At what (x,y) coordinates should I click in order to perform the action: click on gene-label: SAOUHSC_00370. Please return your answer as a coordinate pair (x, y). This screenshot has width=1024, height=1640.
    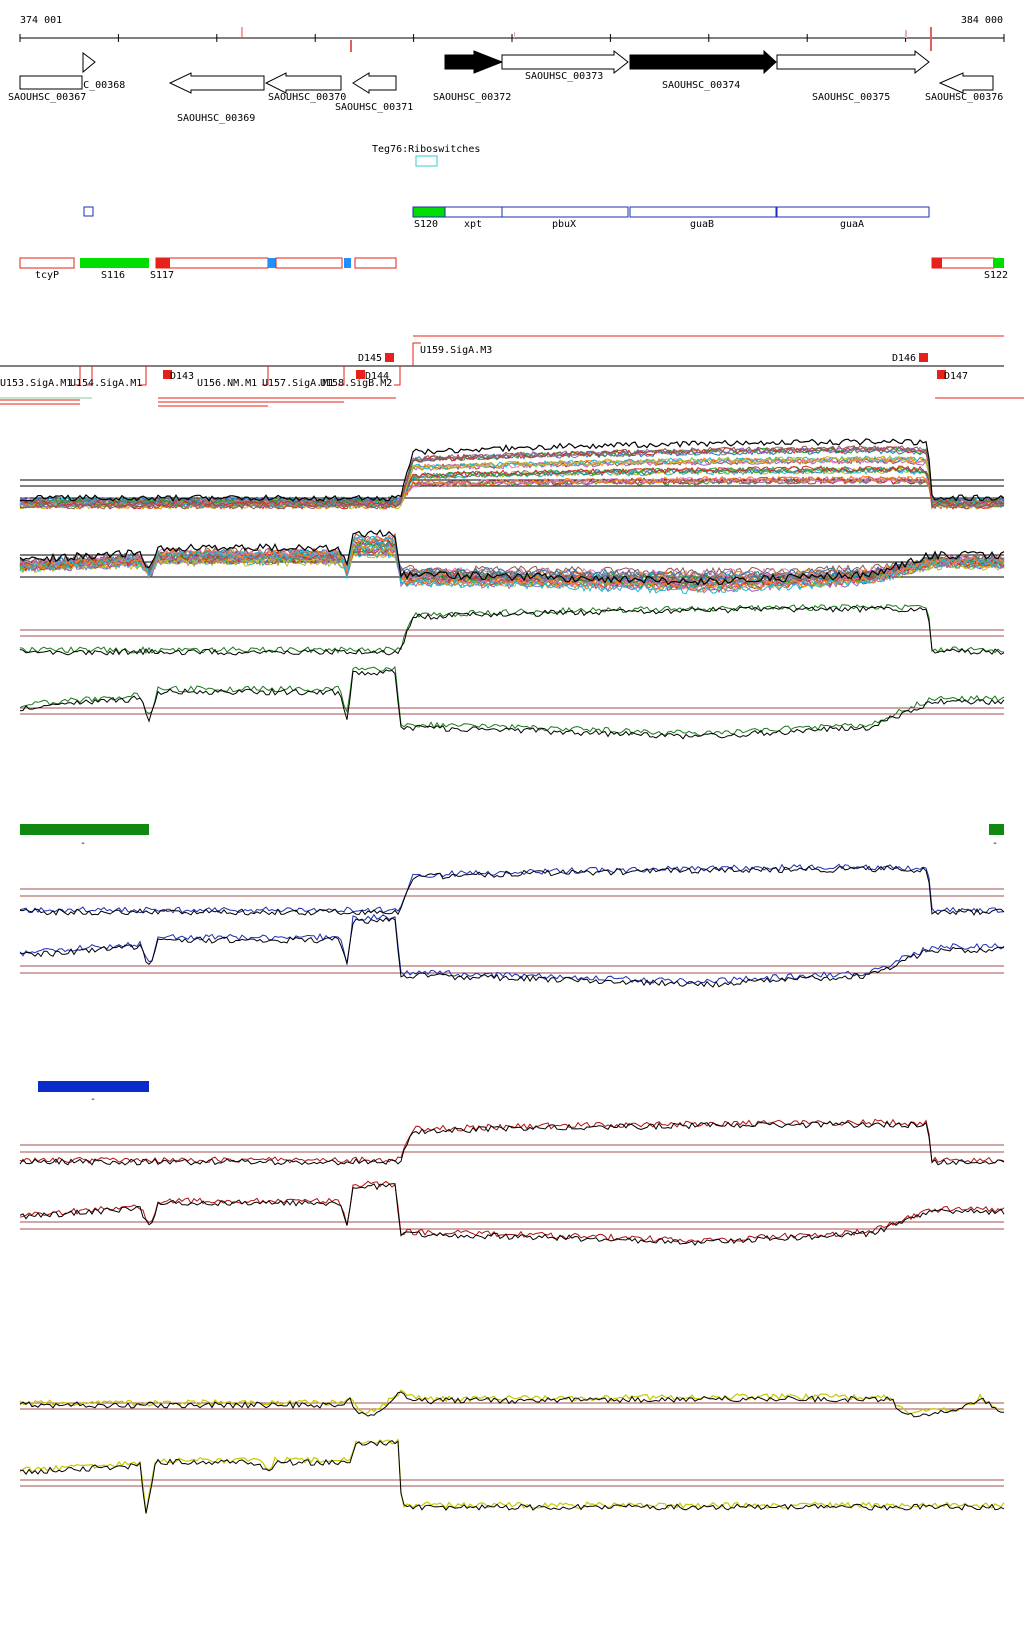
    Looking at the image, I should click on (307, 97).